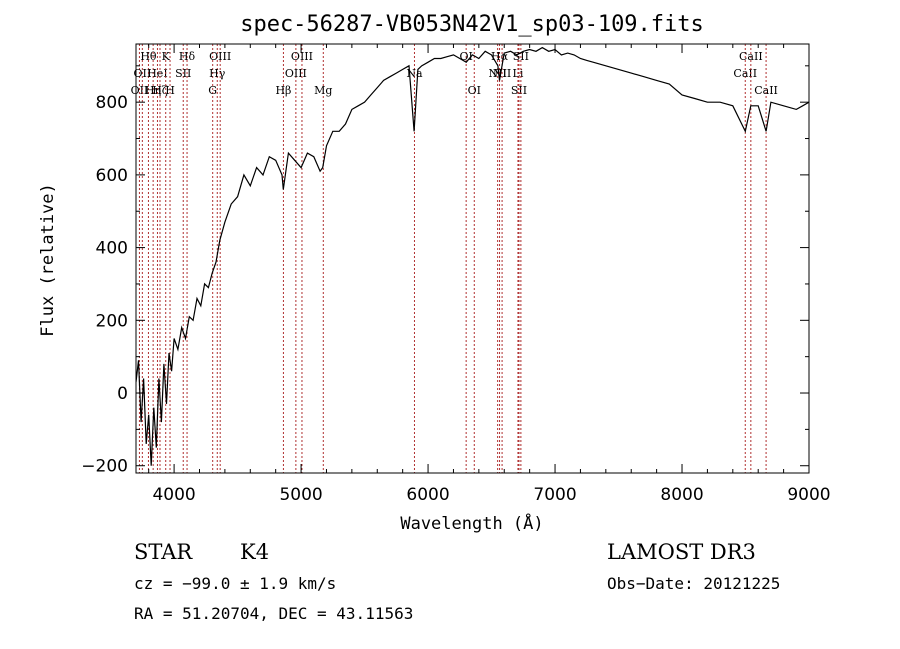  What do you see at coordinates (474, 90) in the screenshot?
I see `line-marker-label: OI` at bounding box center [474, 90].